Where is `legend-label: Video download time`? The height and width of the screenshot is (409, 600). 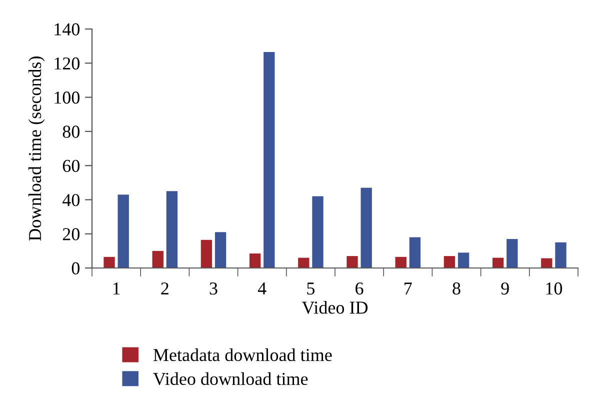
legend-label: Video download time is located at coordinates (230, 379).